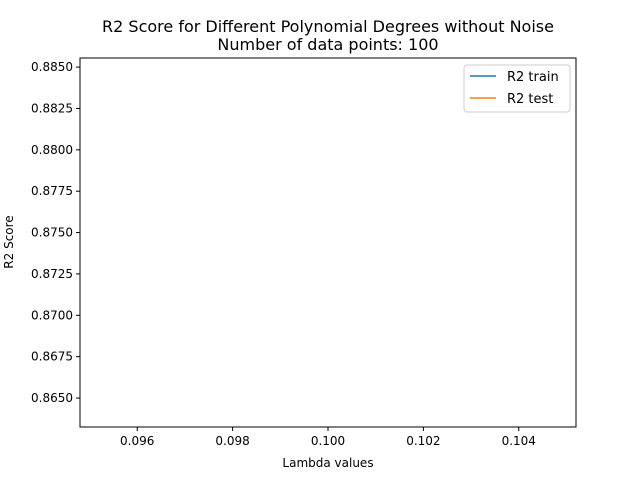  Describe the element at coordinates (137, 441) in the screenshot. I see `x-tick-label: 0.096` at that location.